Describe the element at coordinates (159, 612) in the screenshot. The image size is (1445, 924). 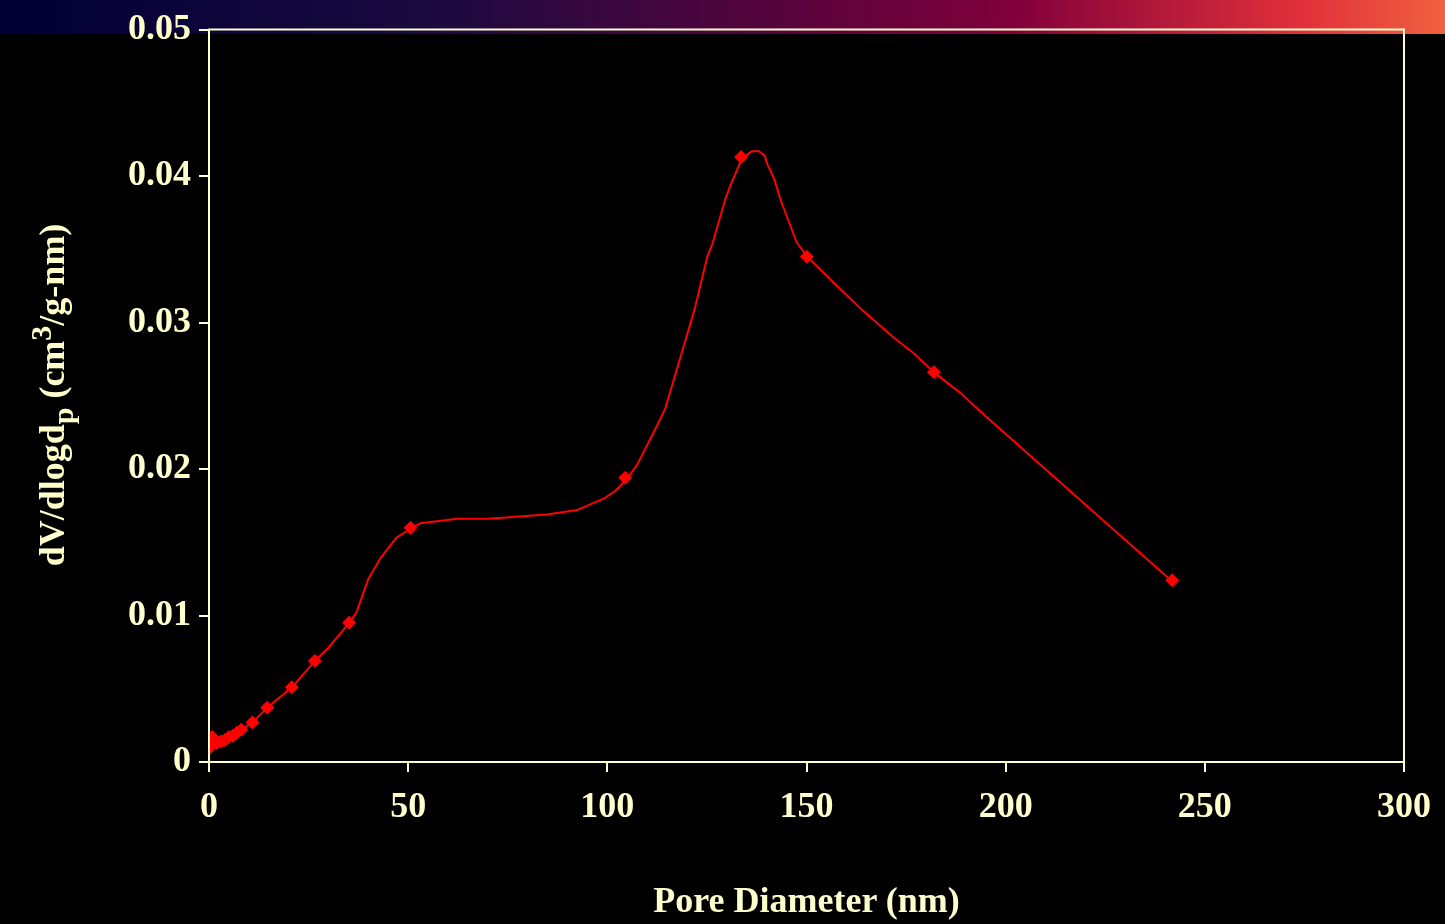
I see `y-tick-label: 0.01` at that location.